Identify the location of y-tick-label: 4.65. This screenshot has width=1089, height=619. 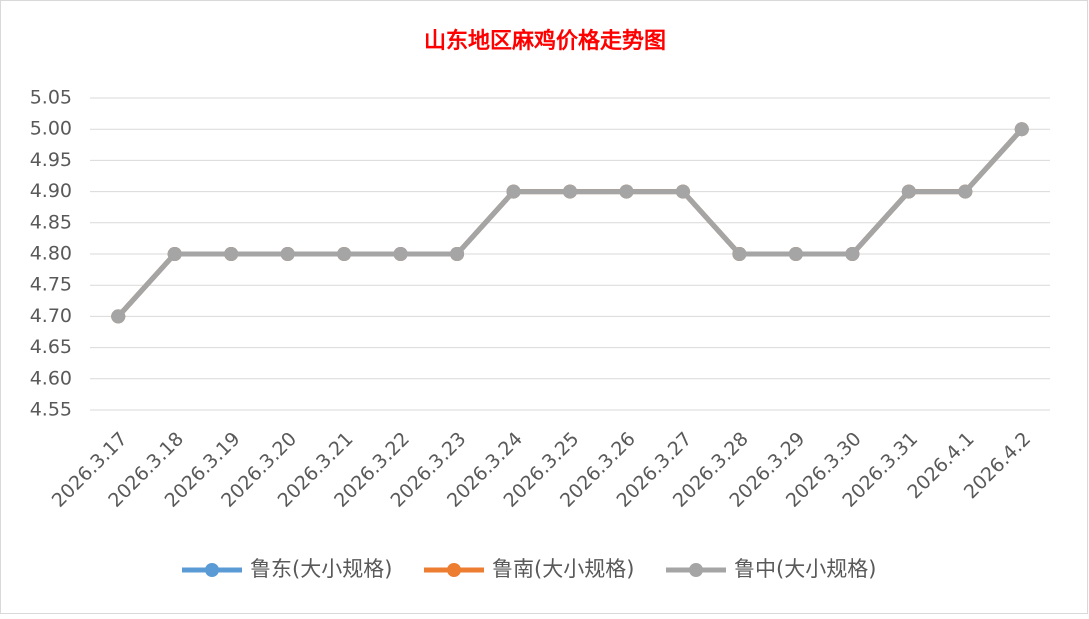
(51, 347).